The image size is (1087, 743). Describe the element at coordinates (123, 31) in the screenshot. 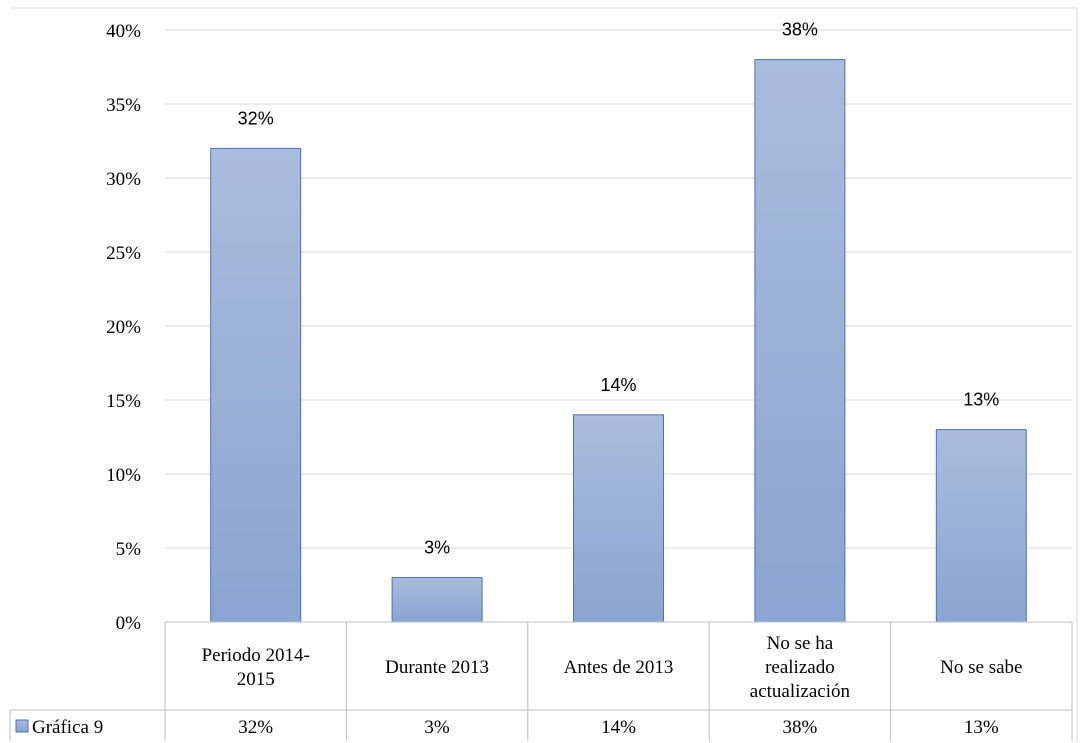

I see `y-tick-label: 40%` at that location.